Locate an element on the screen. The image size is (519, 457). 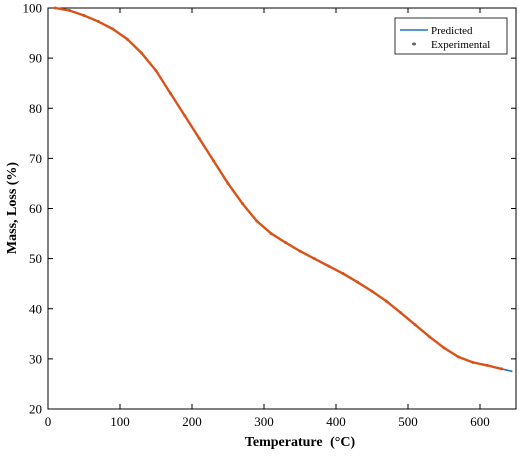
x-tick-label: 200 is located at coordinates (192, 421).